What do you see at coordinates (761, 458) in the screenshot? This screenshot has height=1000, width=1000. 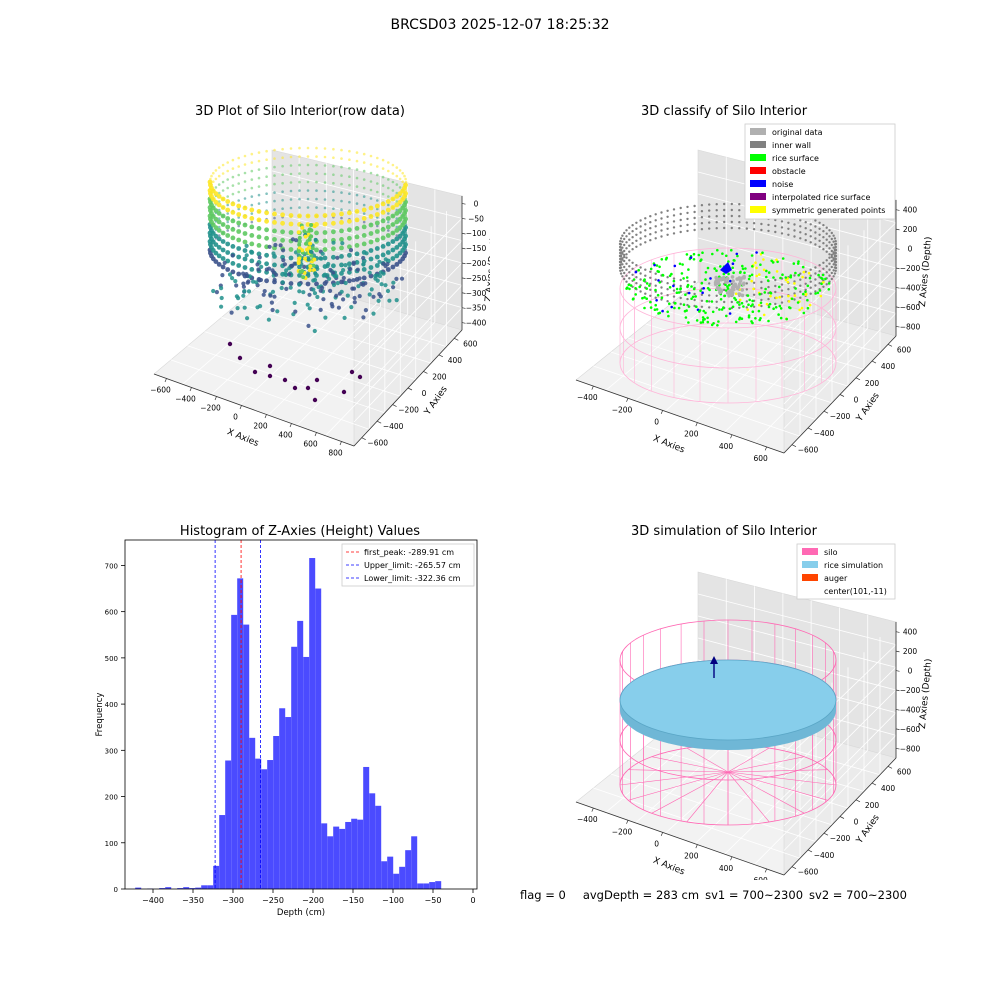 I see `classify-x-tick-label: 600` at bounding box center [761, 458].